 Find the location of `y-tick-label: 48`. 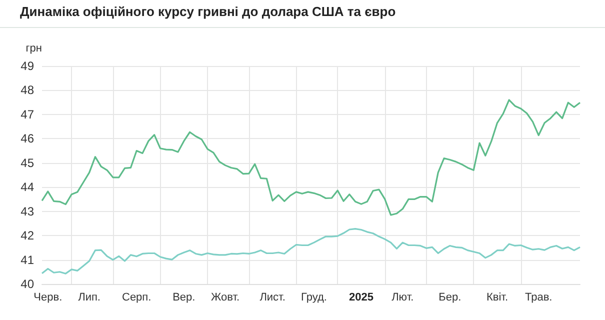

y-tick-label: 48 is located at coordinates (27, 90).